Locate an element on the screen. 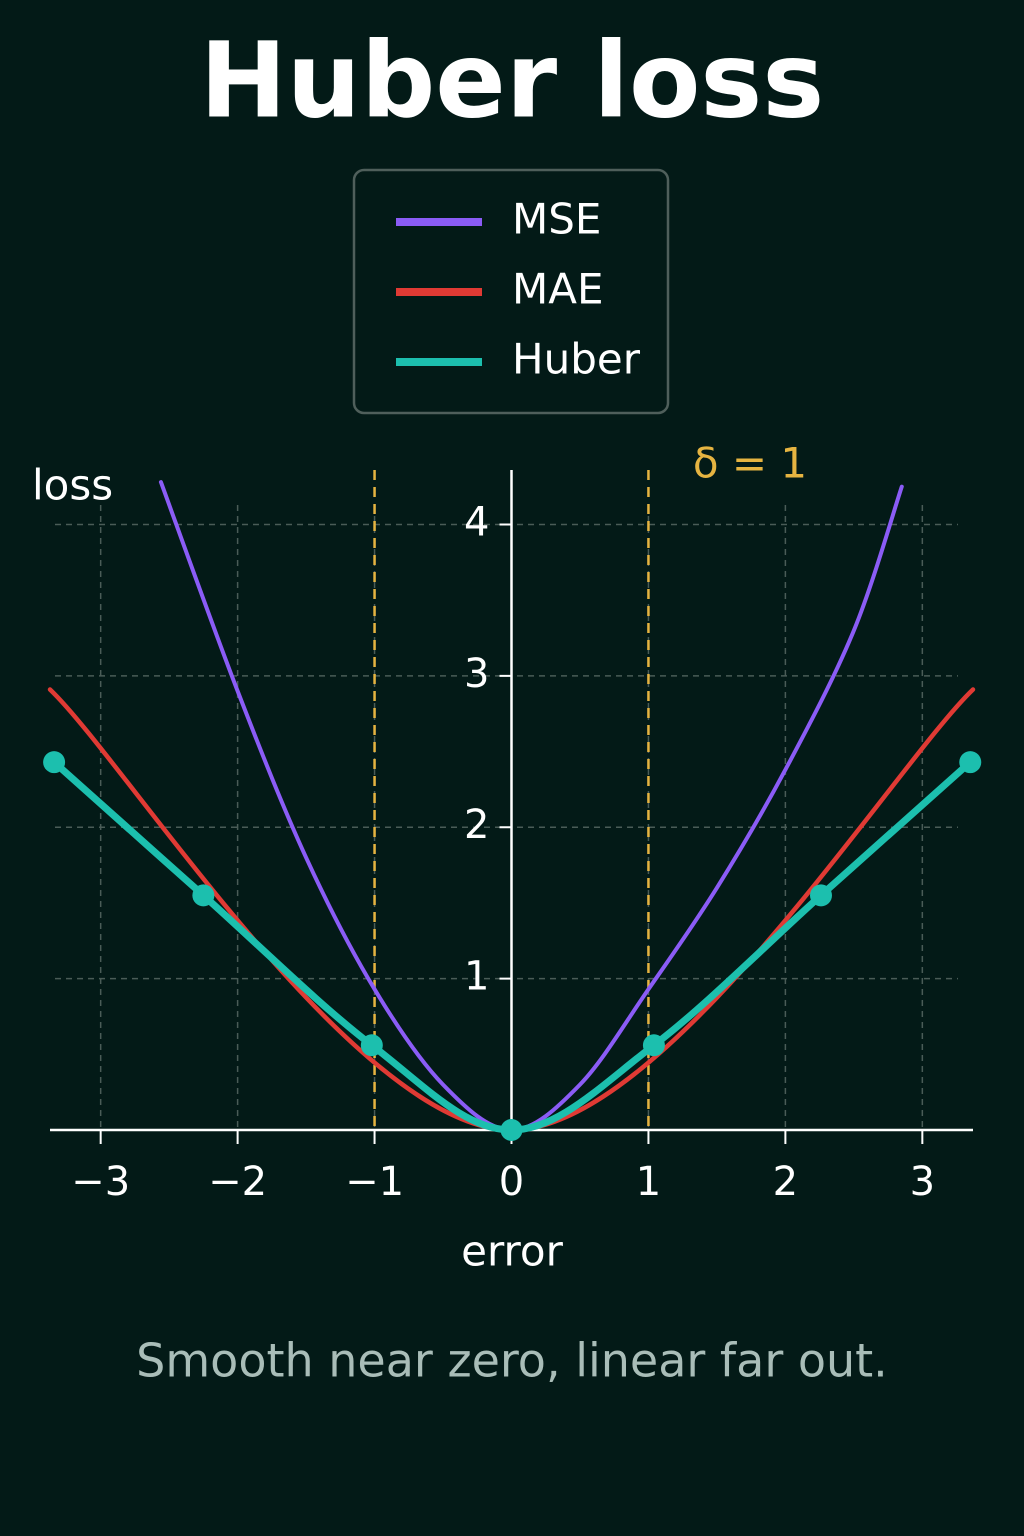 This screenshot has width=1024, height=1536. y-tick-label: 4 is located at coordinates (476, 522).